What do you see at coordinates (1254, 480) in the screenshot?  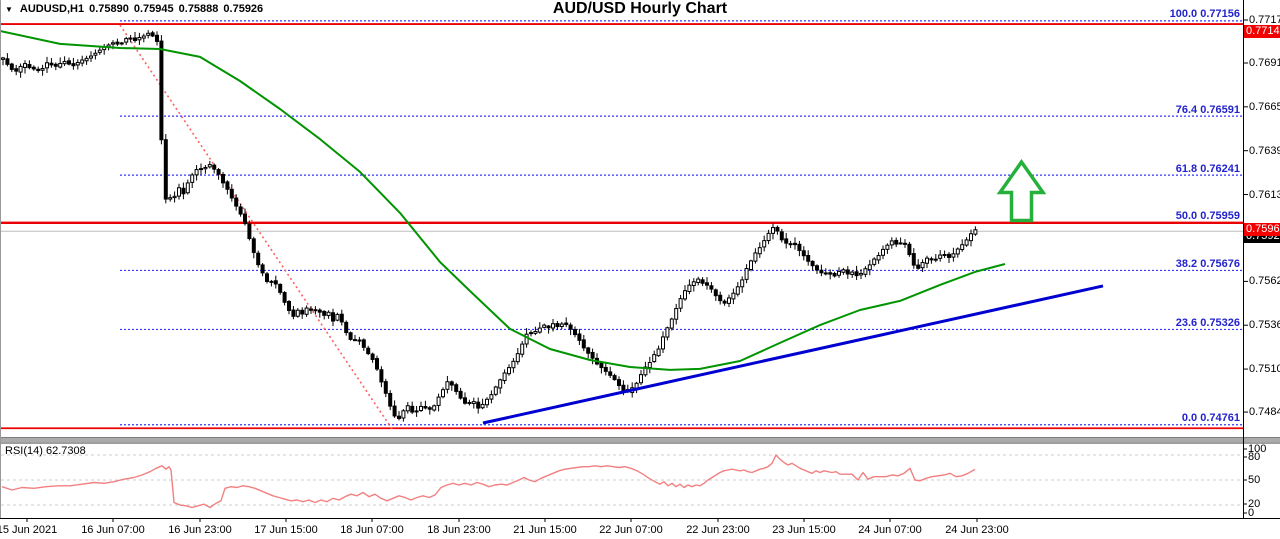 I see `rsi-tick-label: 50` at bounding box center [1254, 480].